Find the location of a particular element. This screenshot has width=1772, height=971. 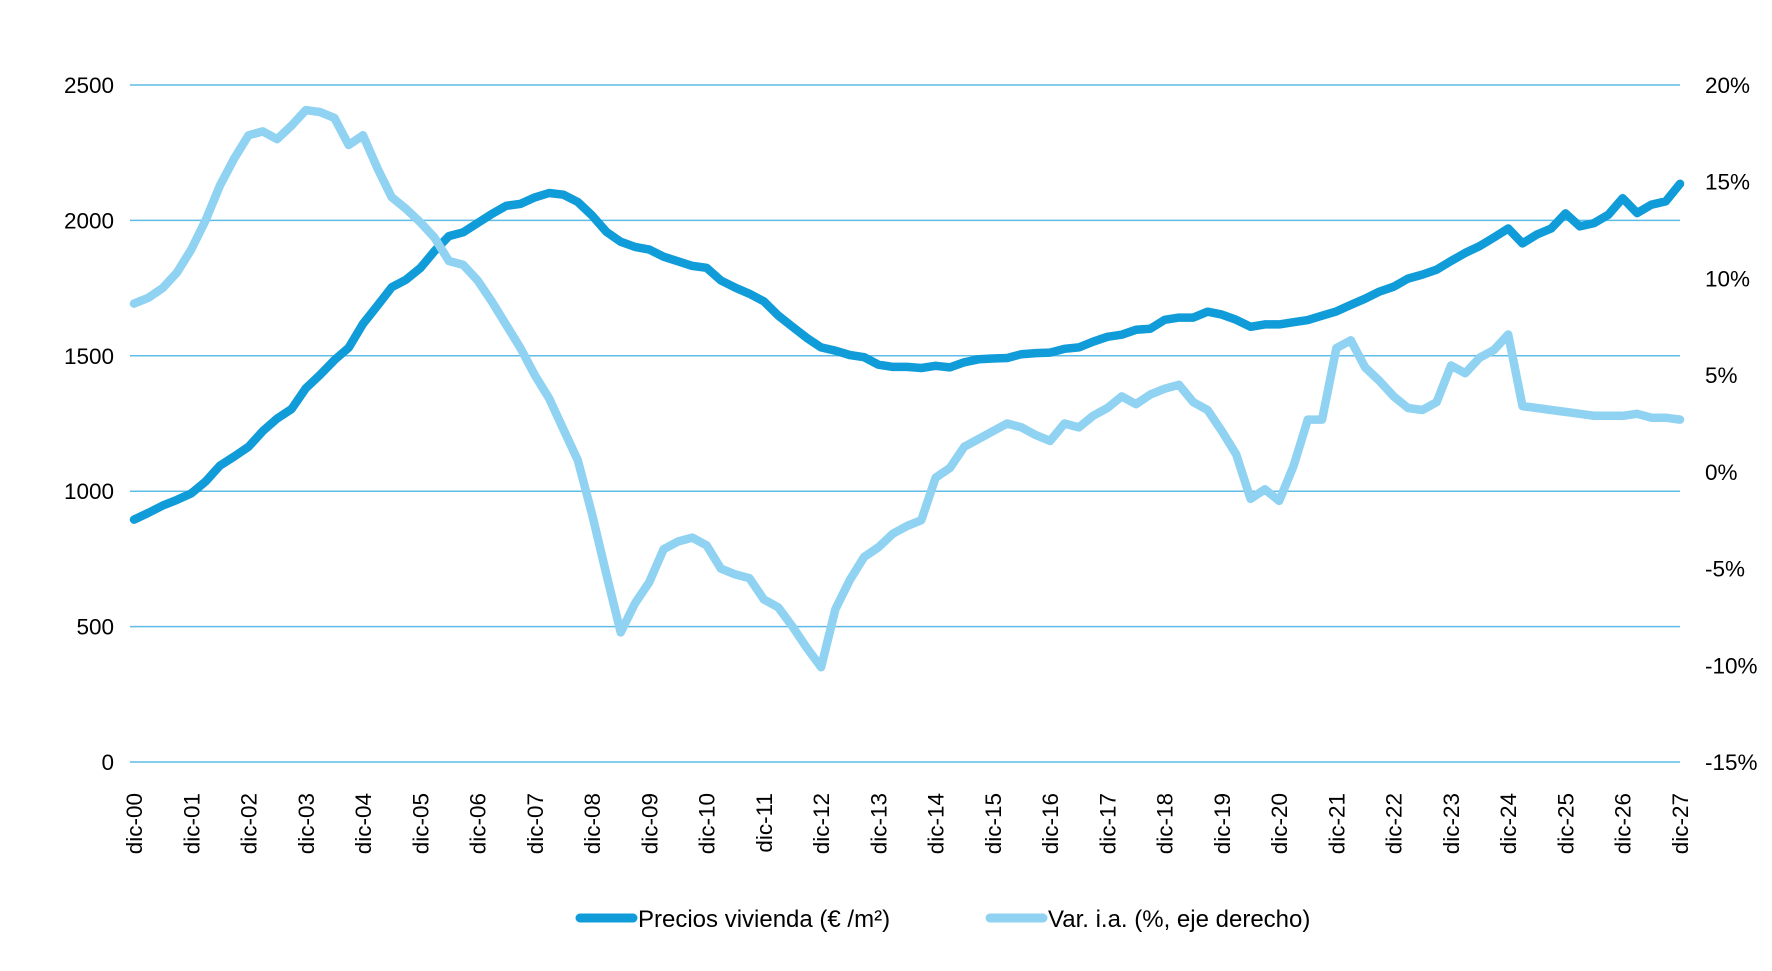

x-axis-tick: dic-14 is located at coordinates (936, 823).